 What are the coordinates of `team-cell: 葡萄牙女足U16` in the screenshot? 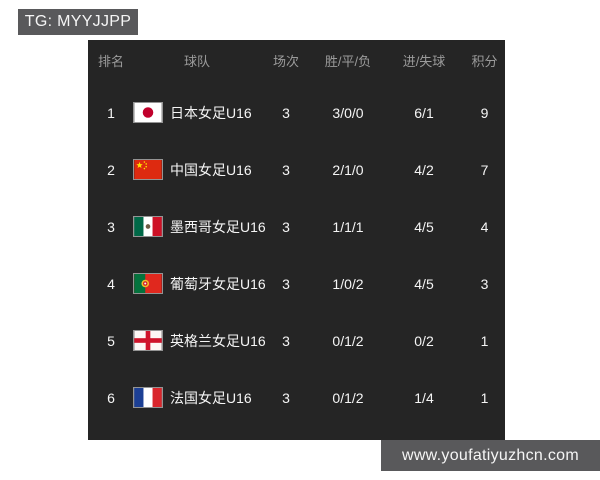 It's located at (200, 284).